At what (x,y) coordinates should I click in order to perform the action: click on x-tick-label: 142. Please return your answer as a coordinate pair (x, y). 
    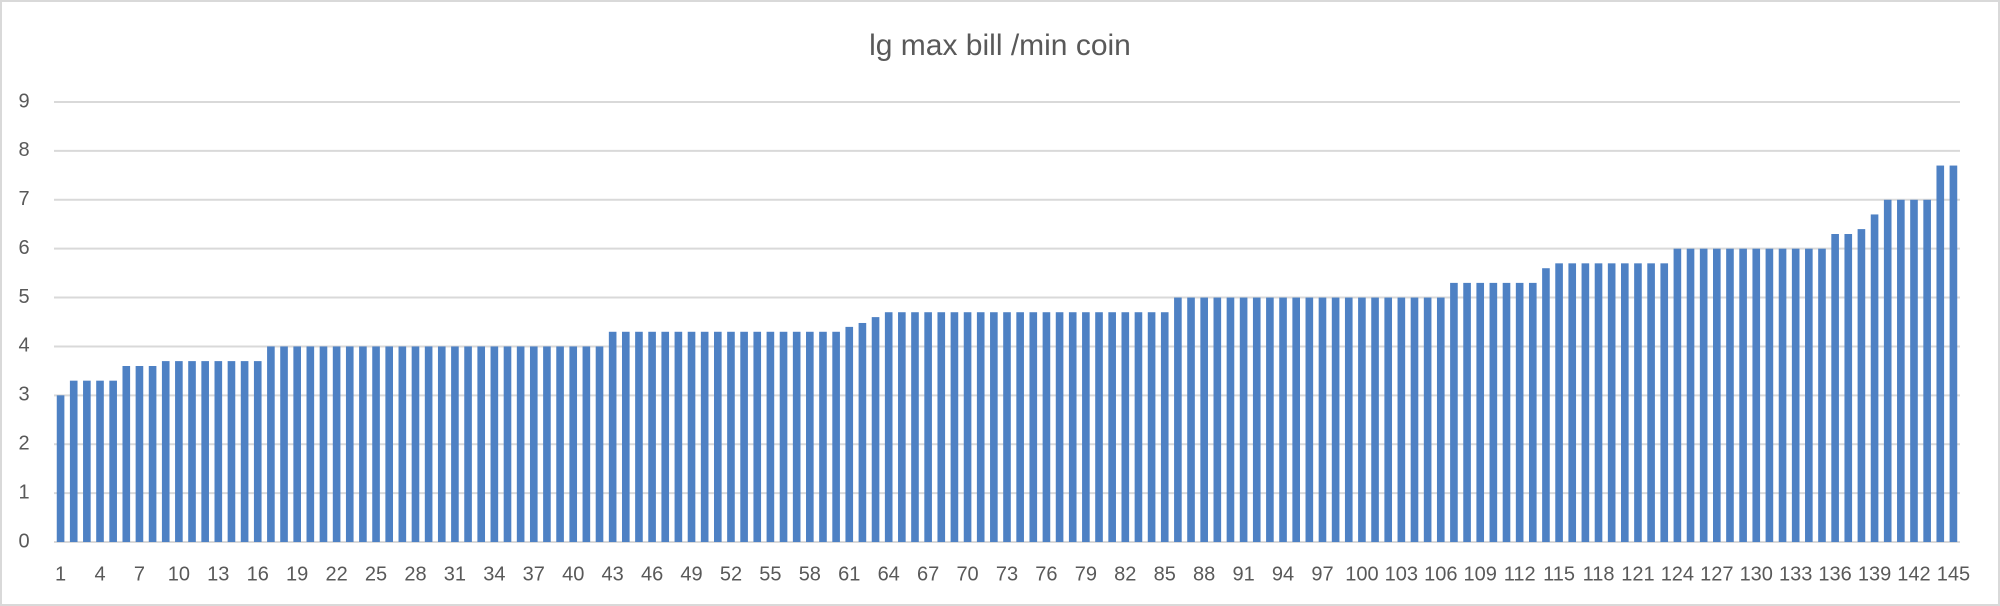
    Looking at the image, I should click on (1913, 574).